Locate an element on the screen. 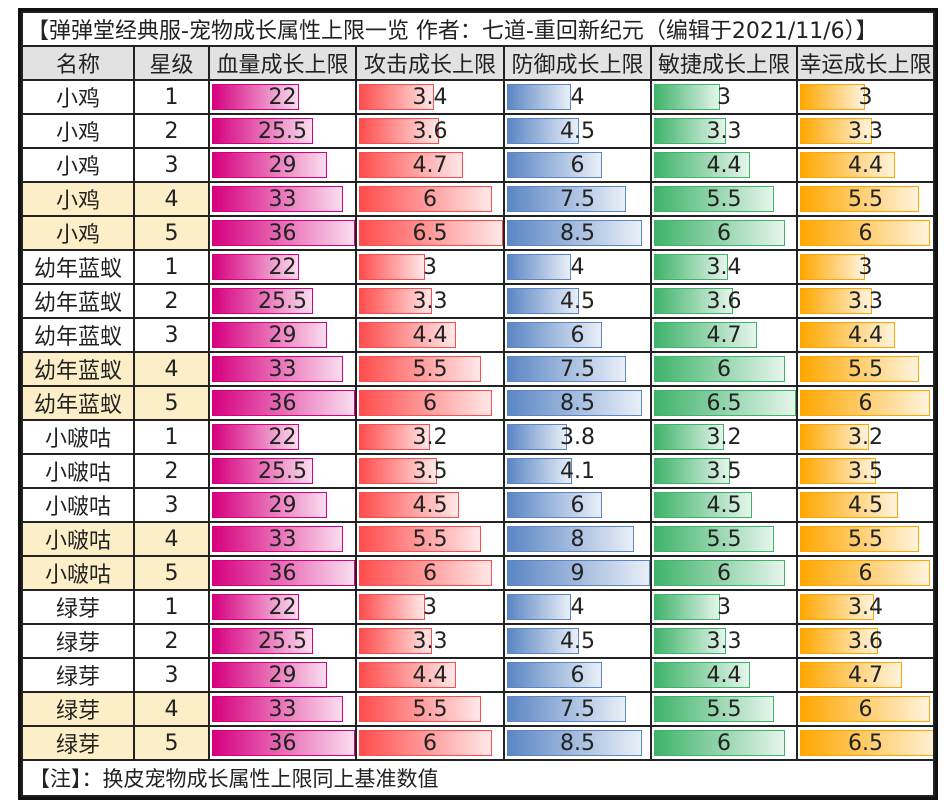 The width and height of the screenshot is (946, 805). star-cell: 3 is located at coordinates (171, 335).